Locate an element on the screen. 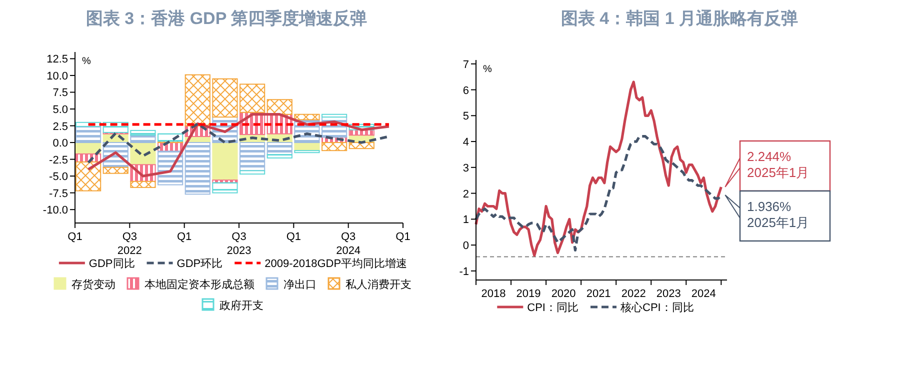 The image size is (906, 366). chart-title: 图表 3：香港 GDP 第四季度增速反弹 is located at coordinates (227, 18).